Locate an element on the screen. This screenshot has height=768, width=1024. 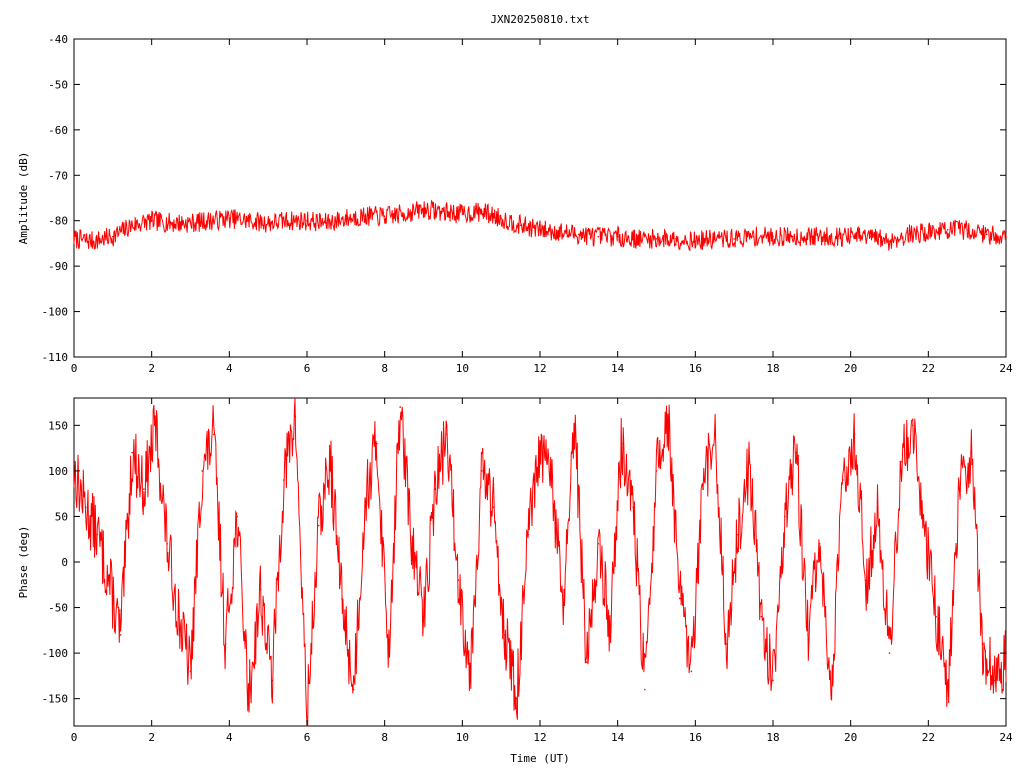
y-tick-label: -150 is located at coordinates (55, 699).